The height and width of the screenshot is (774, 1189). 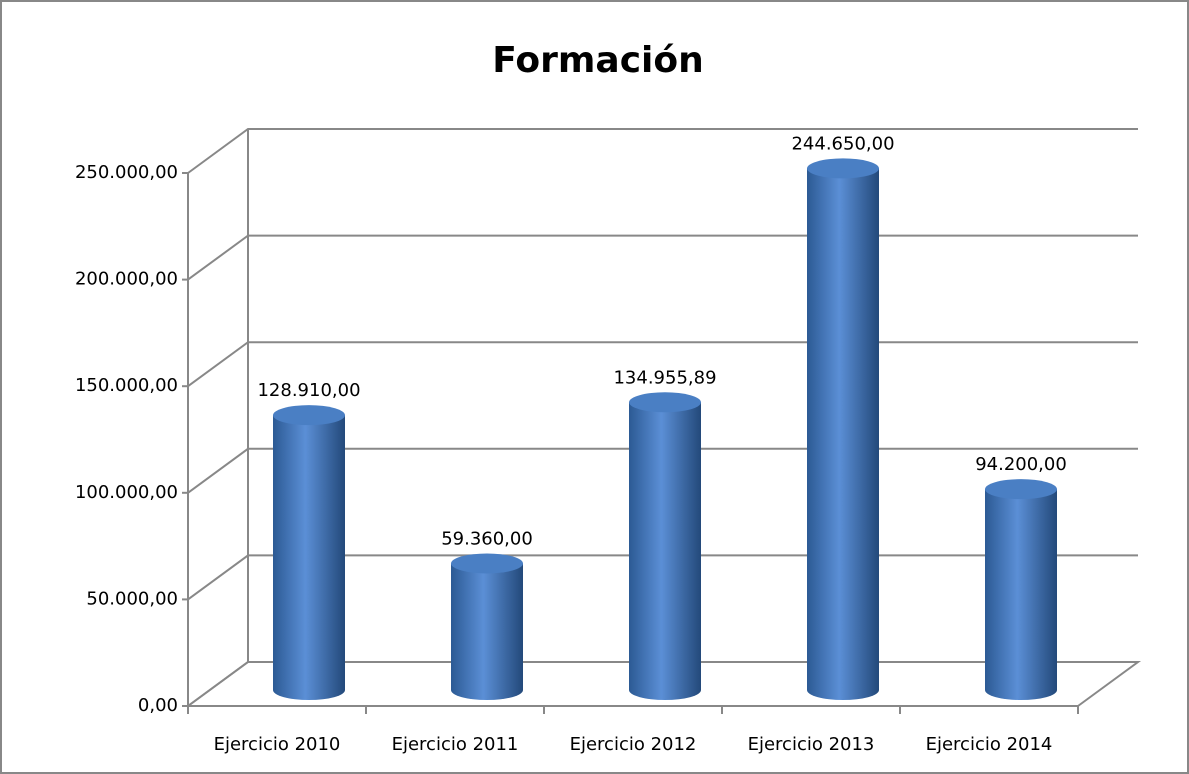 I want to click on x-tick-label: Ejercicio 2010, so click(x=277, y=744).